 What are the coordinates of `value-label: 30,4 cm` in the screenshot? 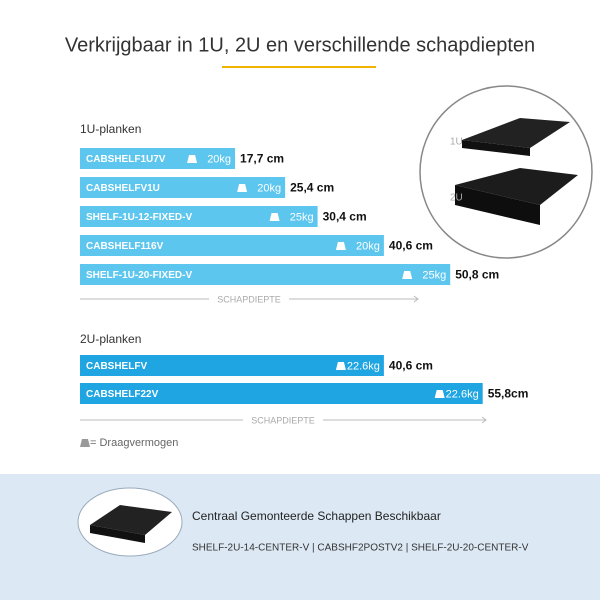 It's located at (345, 217).